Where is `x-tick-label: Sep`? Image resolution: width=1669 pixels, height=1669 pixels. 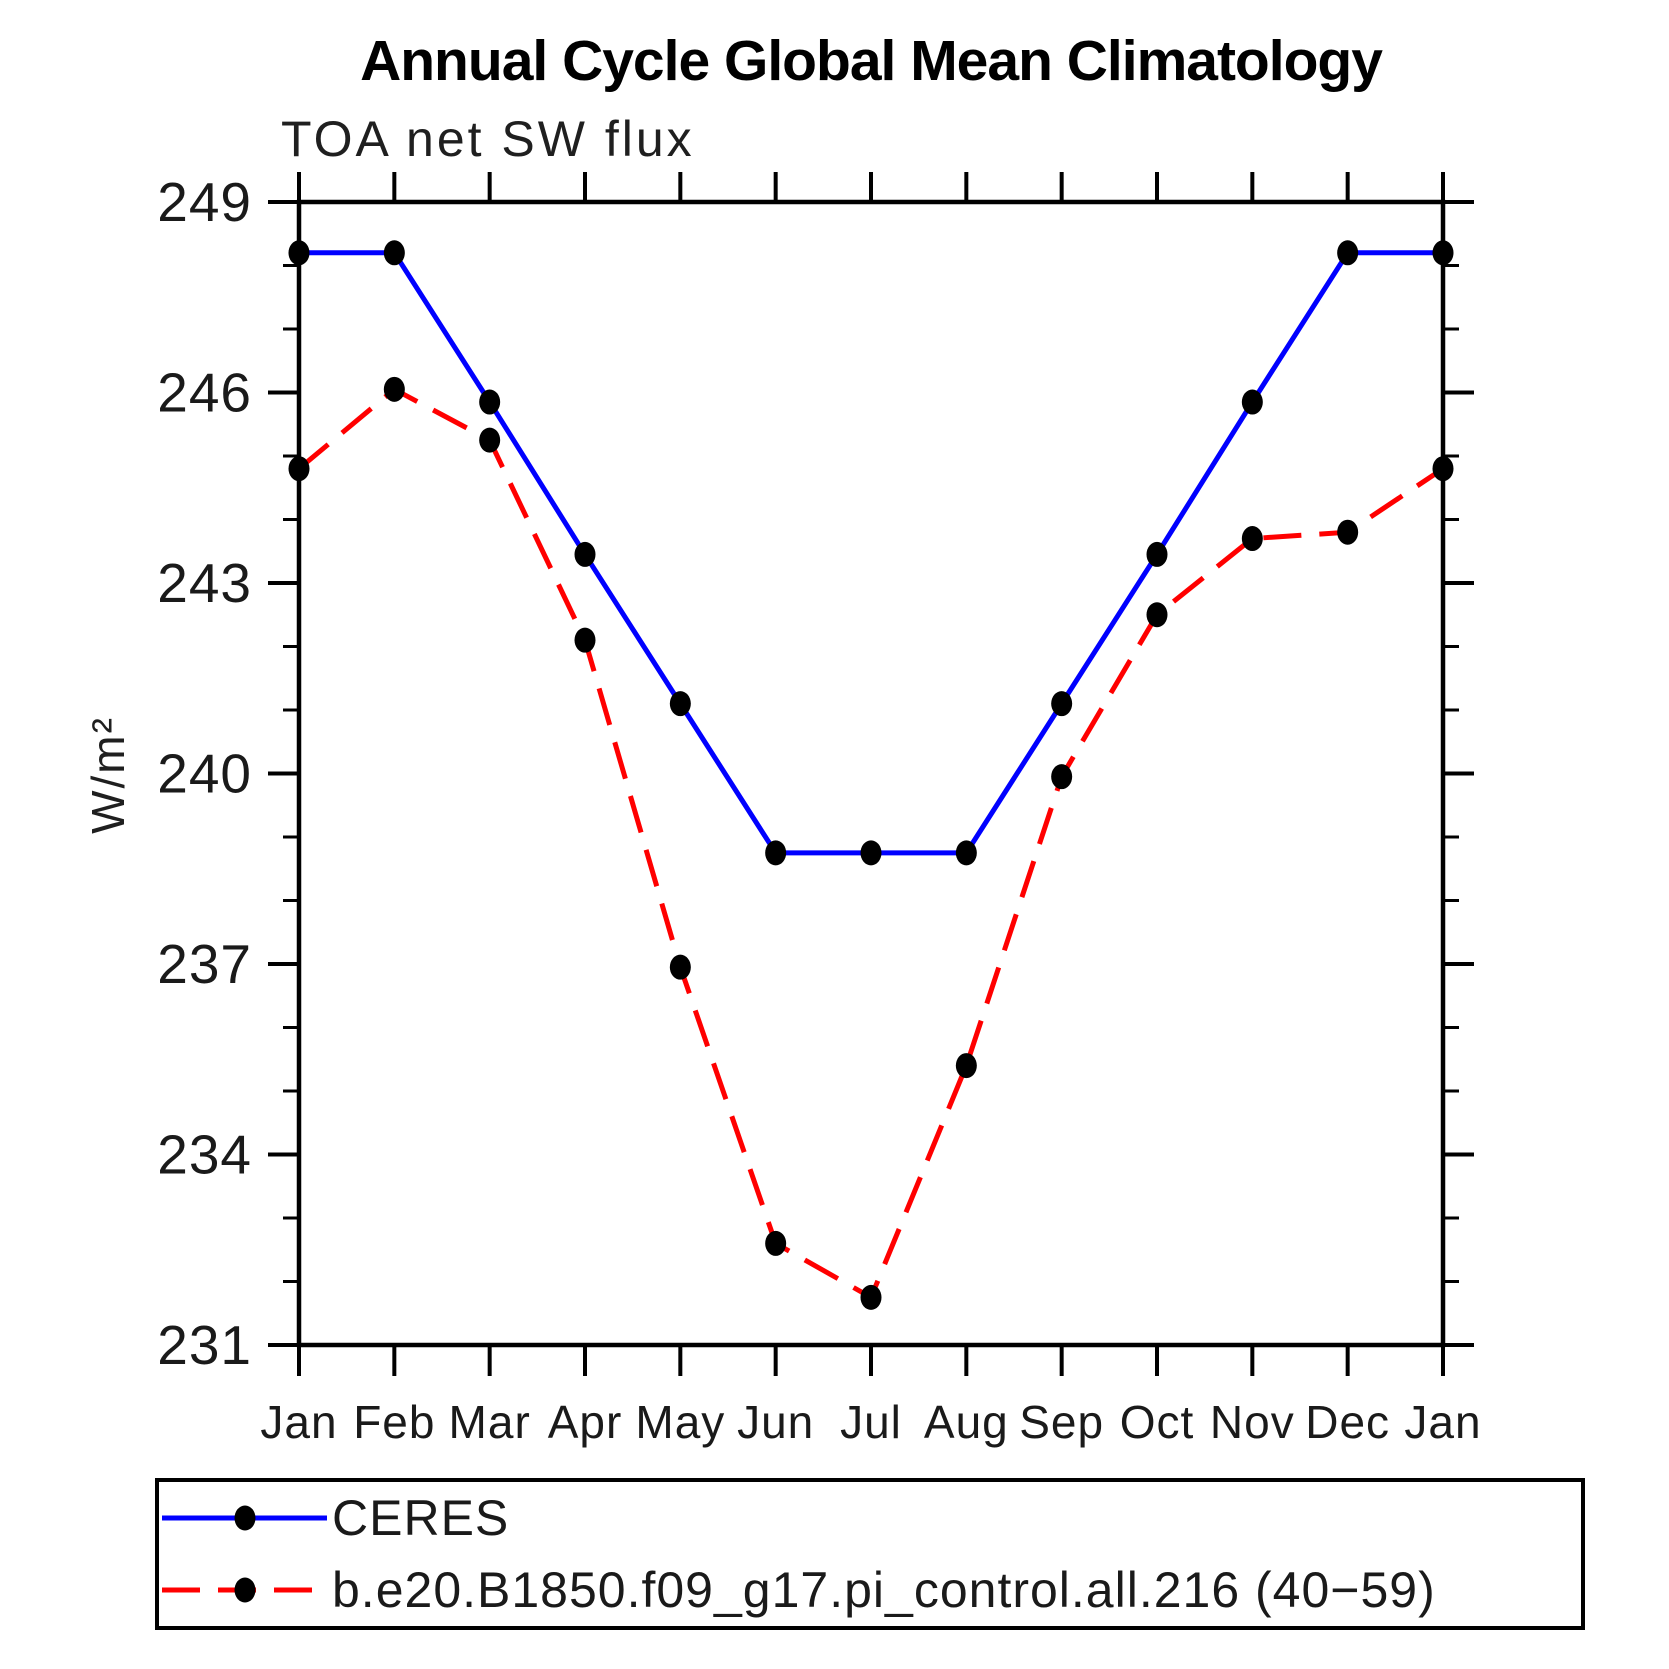 x-tick-label: Sep is located at coordinates (1061, 1422).